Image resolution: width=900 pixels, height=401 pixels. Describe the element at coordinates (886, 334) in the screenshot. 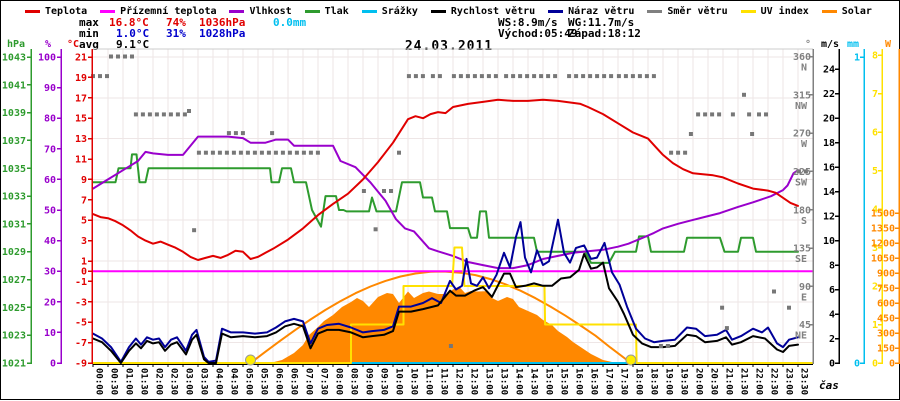

I see `axis-tick-label: 300` at that location.